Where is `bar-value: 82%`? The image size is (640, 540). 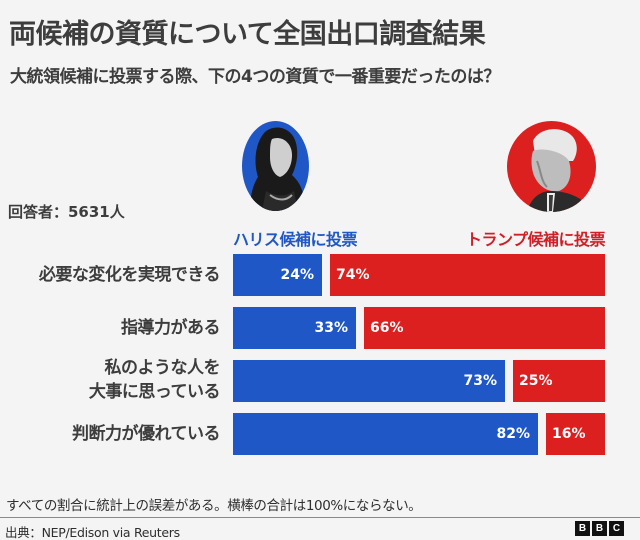 bar-value: 82% is located at coordinates (513, 434).